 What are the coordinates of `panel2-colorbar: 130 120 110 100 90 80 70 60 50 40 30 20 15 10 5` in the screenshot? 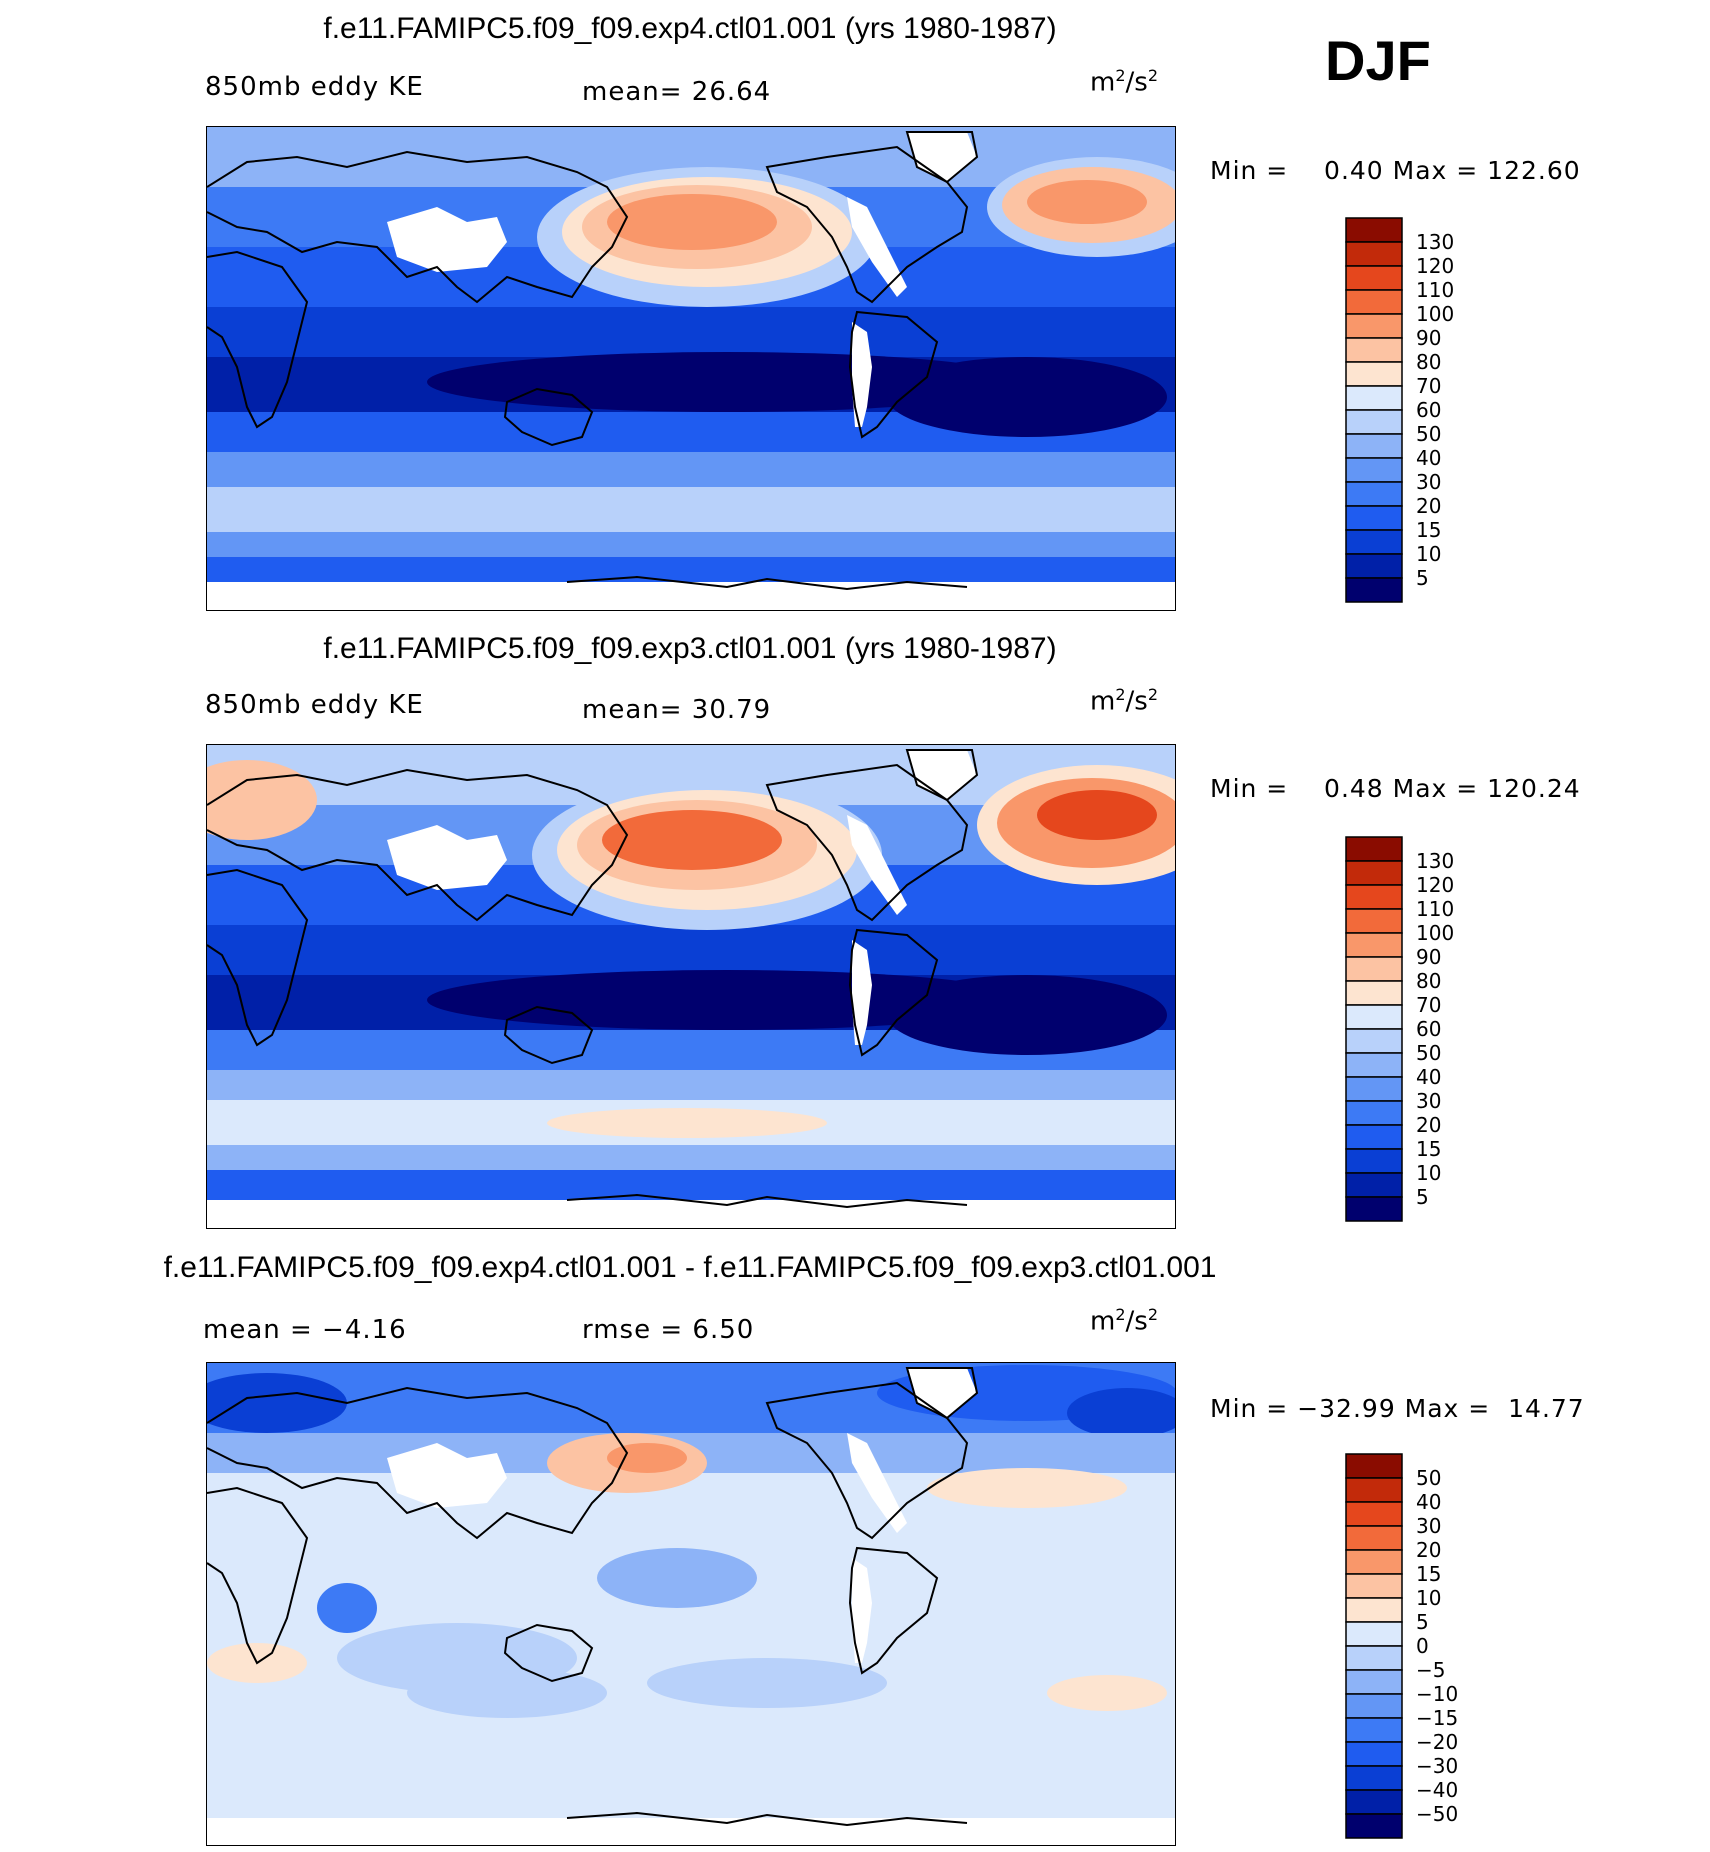 It's located at (1415, 1032).